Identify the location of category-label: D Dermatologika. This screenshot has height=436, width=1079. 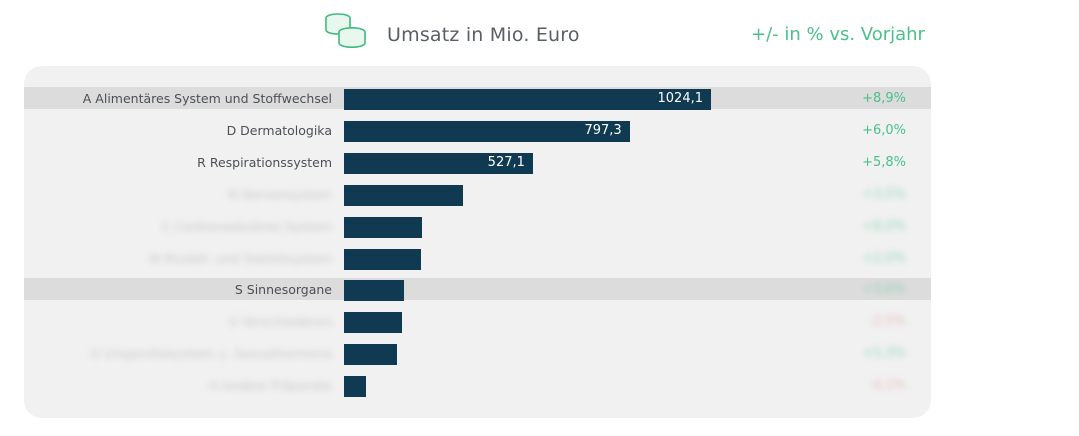
(279, 130).